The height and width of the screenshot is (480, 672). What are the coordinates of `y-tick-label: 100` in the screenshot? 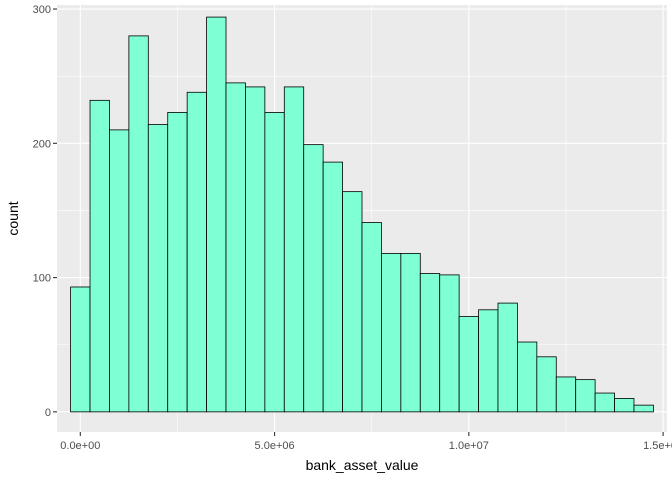 It's located at (42, 279).